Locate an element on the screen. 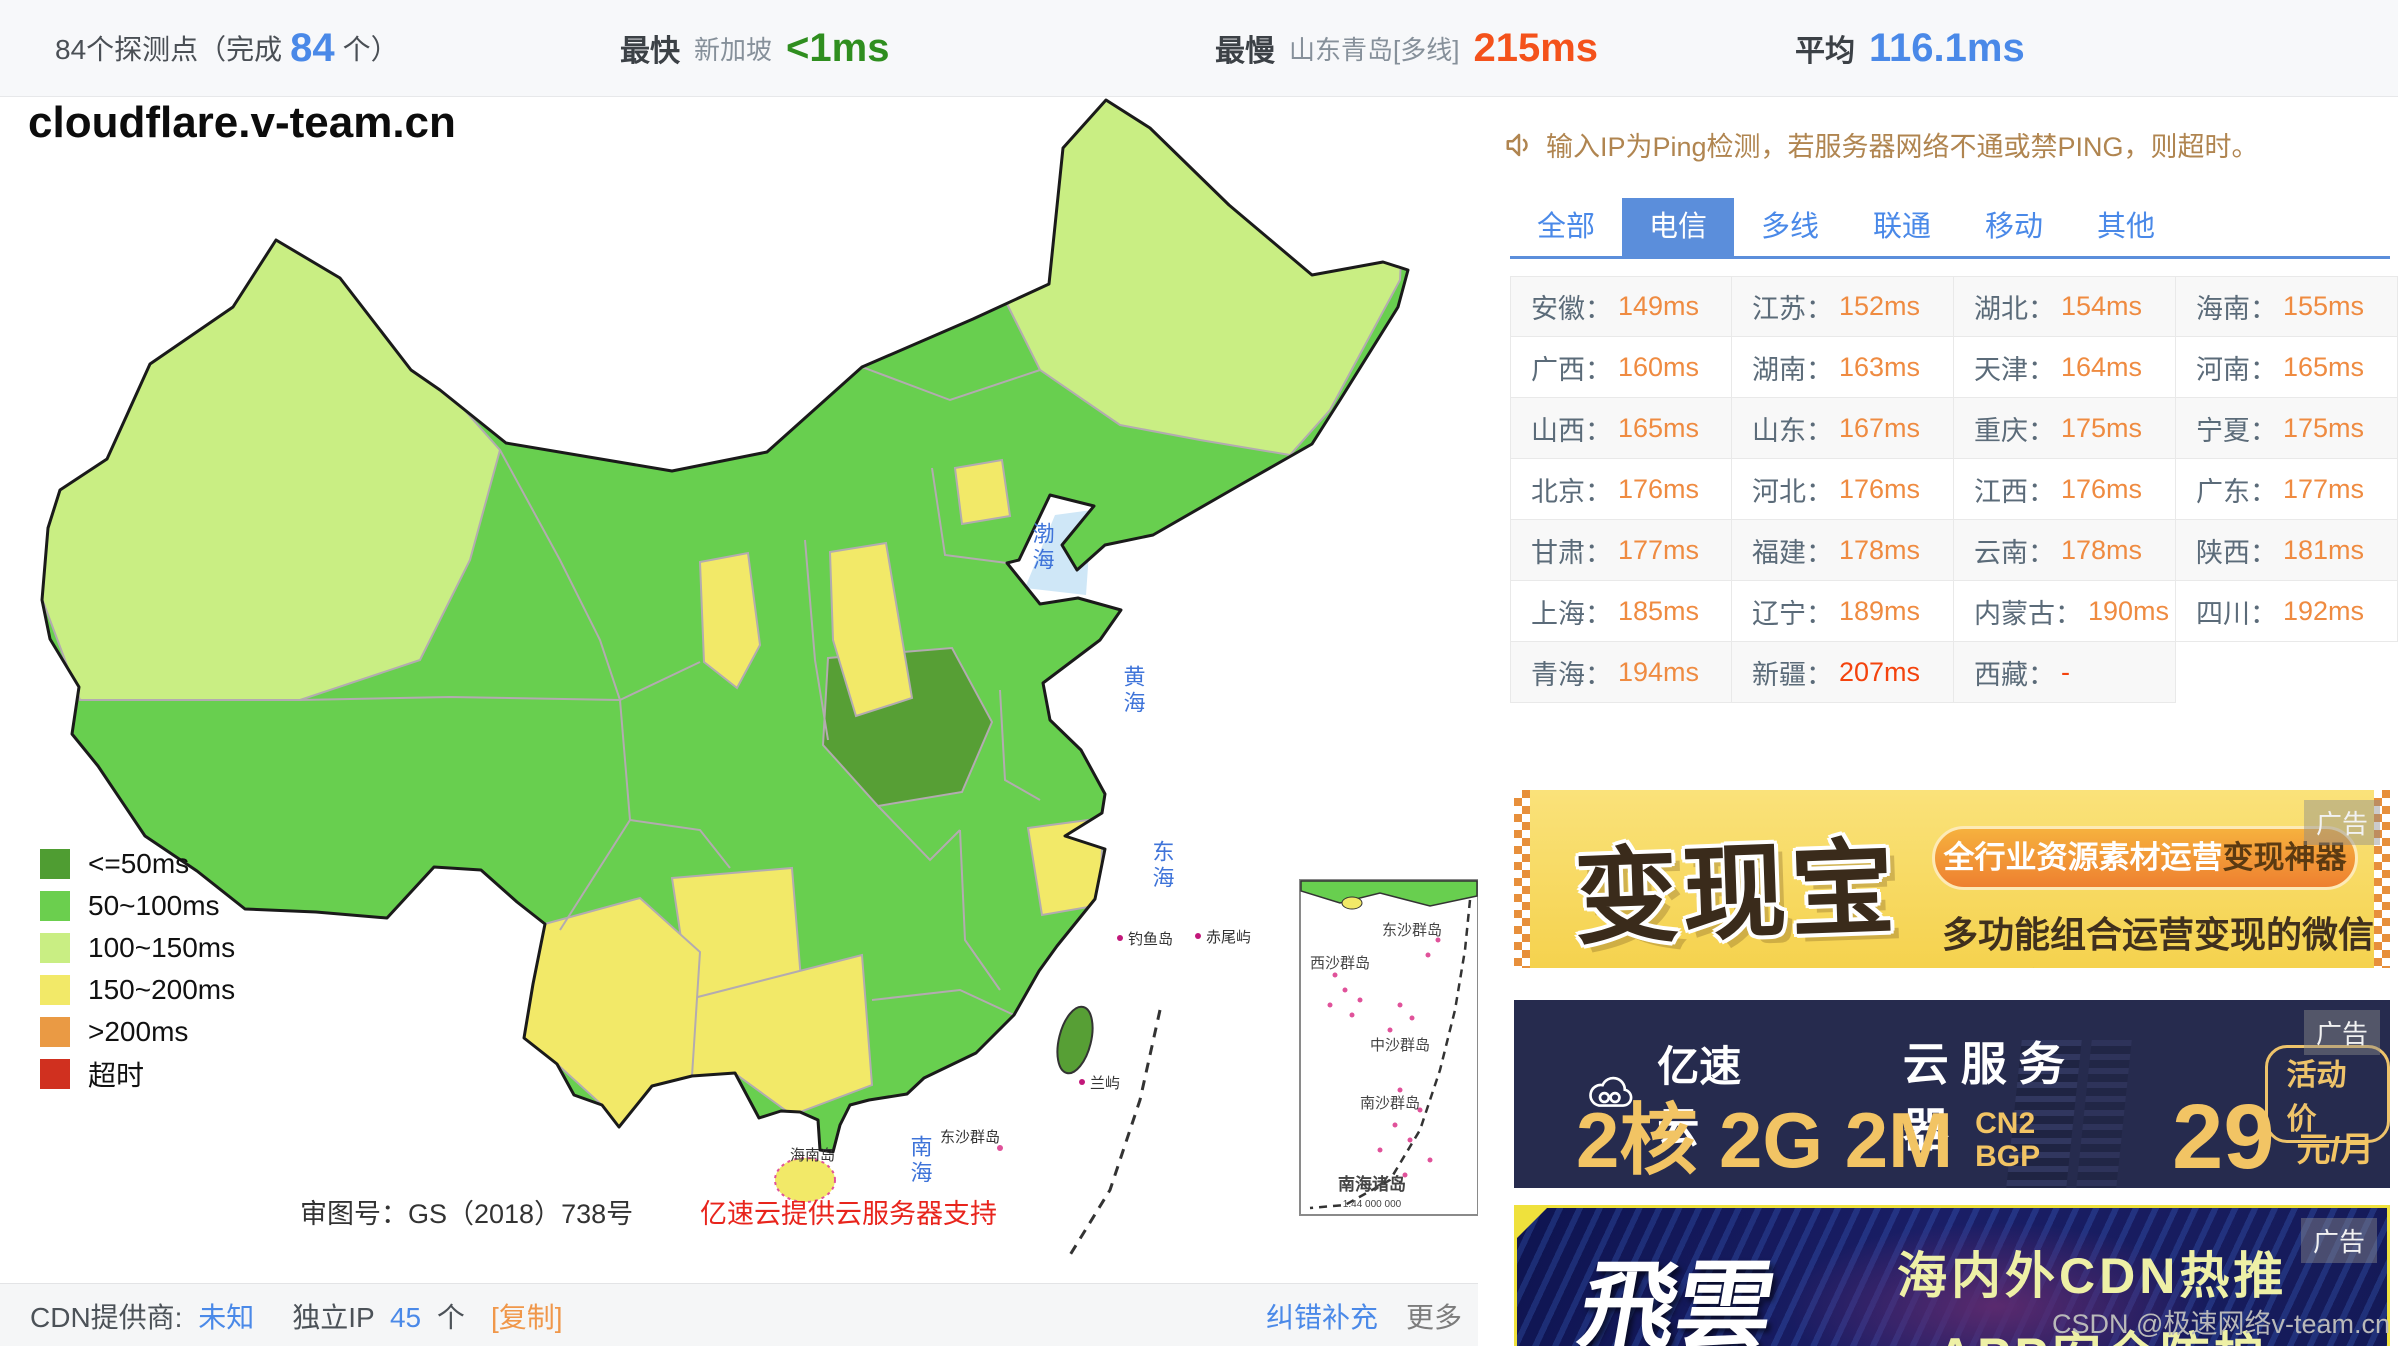  latency-cell: 重庆： 175ms is located at coordinates (2065, 428).